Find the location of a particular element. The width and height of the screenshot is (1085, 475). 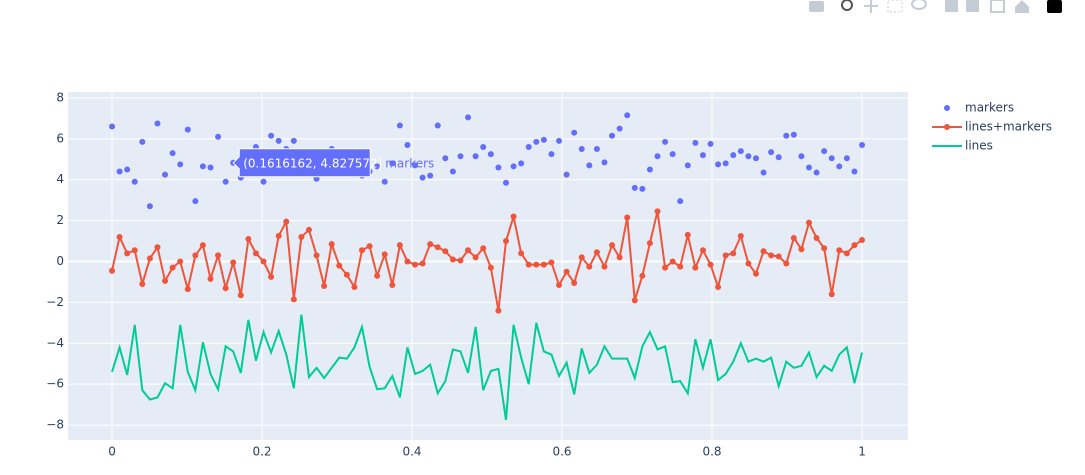

x-tick-label: 0.6 is located at coordinates (561, 452).